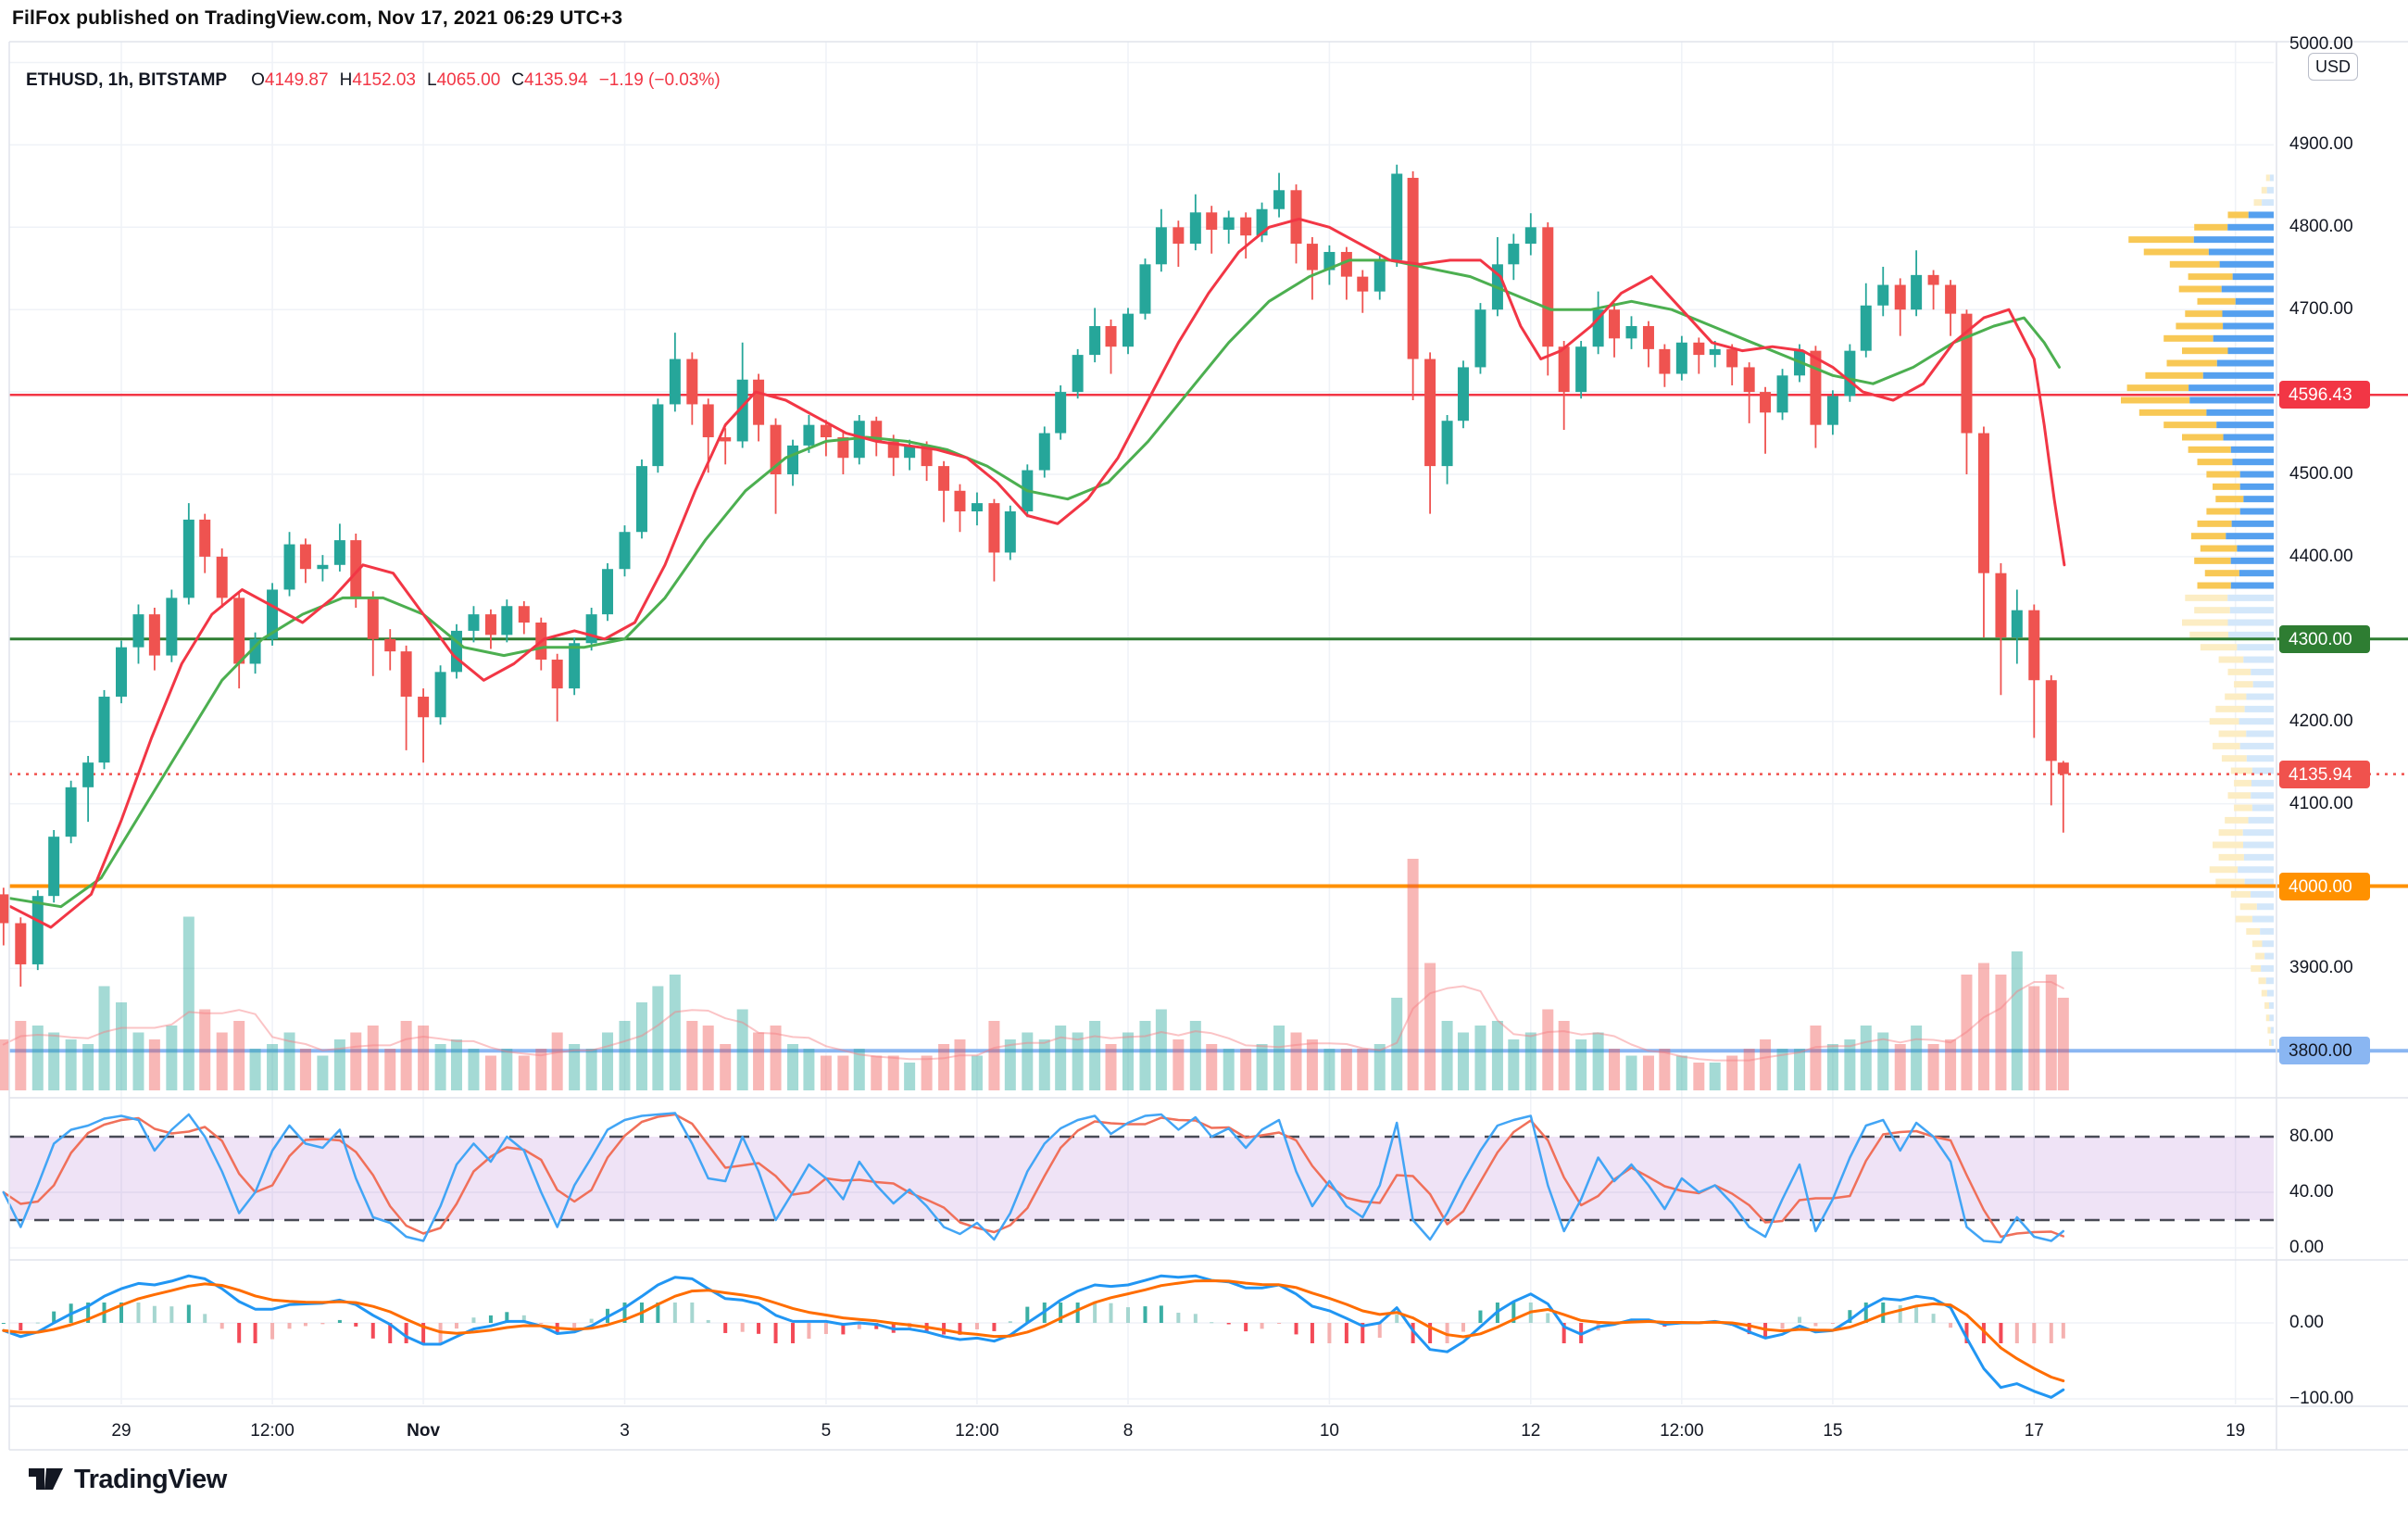 This screenshot has width=2408, height=1523. I want to click on price-level-badge: 4300.00, so click(2324, 638).